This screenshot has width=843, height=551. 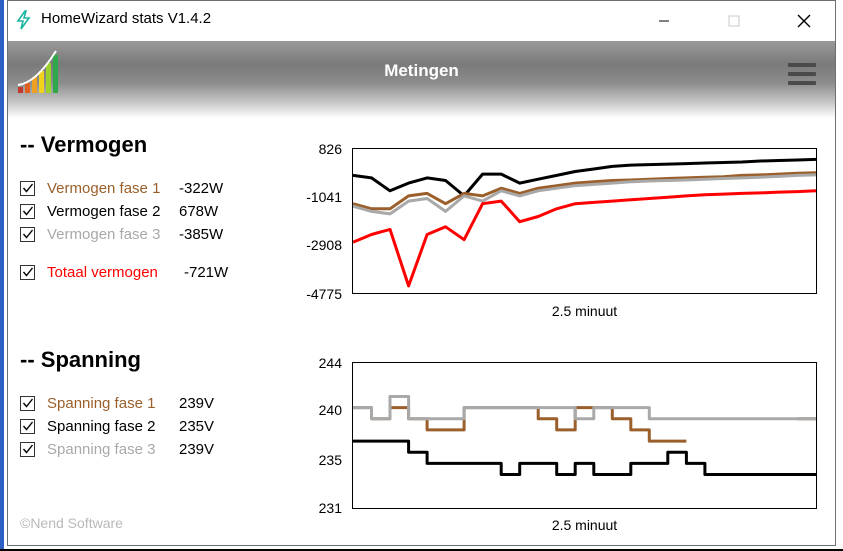 I want to click on spanning-fase-3-row: Spanning fase 3 239V, so click(x=117, y=449).